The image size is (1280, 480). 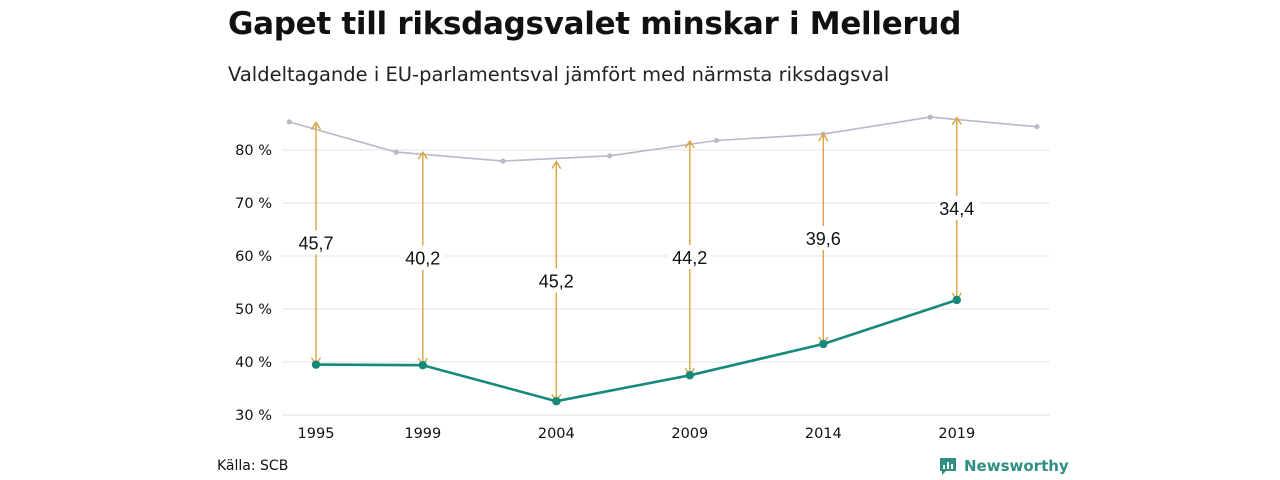 What do you see at coordinates (253, 257) in the screenshot?
I see `y-tick-label: 60 %` at bounding box center [253, 257].